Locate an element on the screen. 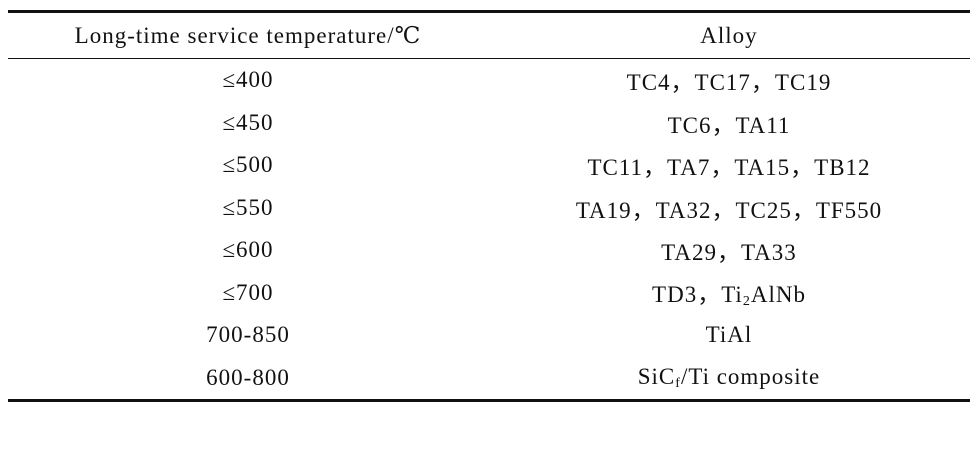 This screenshot has height=463, width=978. table-row: ≤500 TC11，TA7，TA15，TB12 is located at coordinates (489, 165).